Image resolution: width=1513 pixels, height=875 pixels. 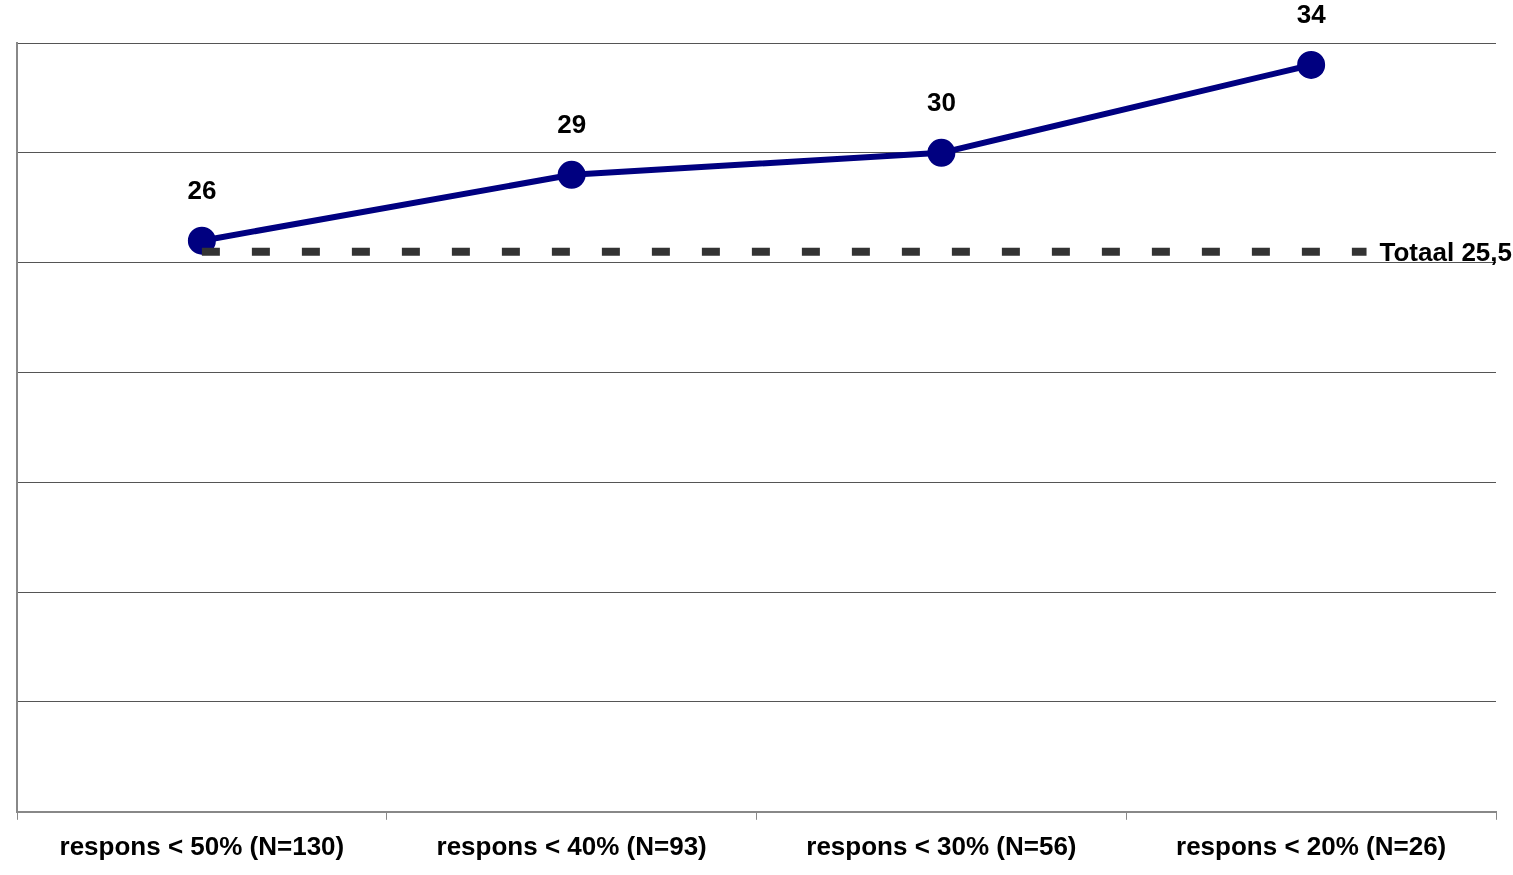 I want to click on ref-line-label: Totaal 25,5, so click(x=1445, y=251).